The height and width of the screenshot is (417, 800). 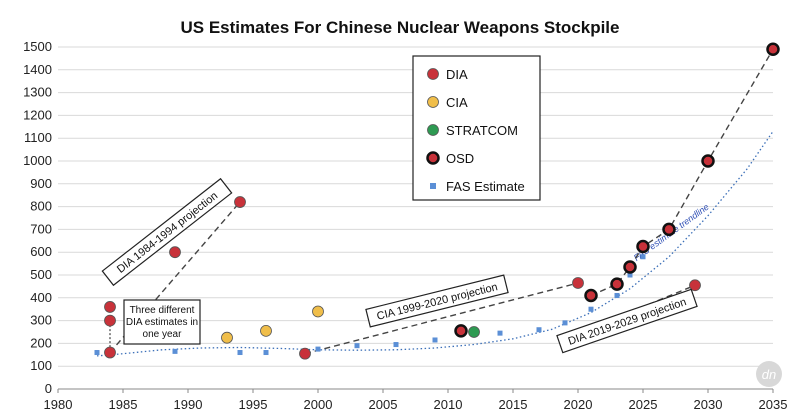 I want to click on y-tick-label: 0, so click(x=48, y=388).